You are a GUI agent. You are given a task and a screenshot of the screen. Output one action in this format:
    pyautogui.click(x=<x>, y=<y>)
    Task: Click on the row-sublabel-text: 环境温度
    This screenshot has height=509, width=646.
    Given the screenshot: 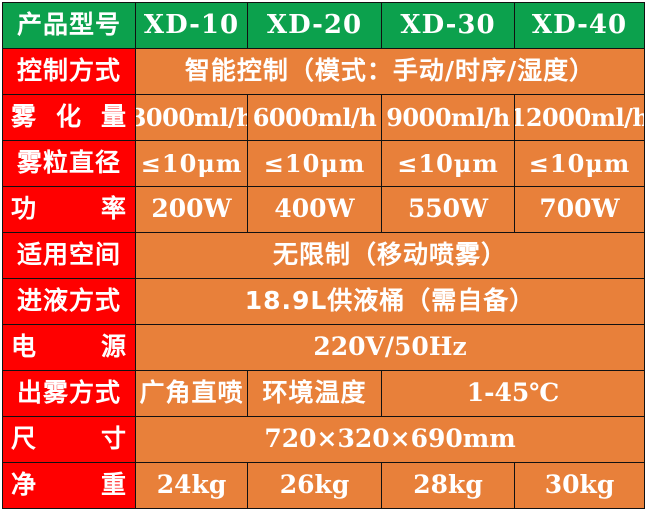 What is the action you would take?
    pyautogui.click(x=314, y=393)
    